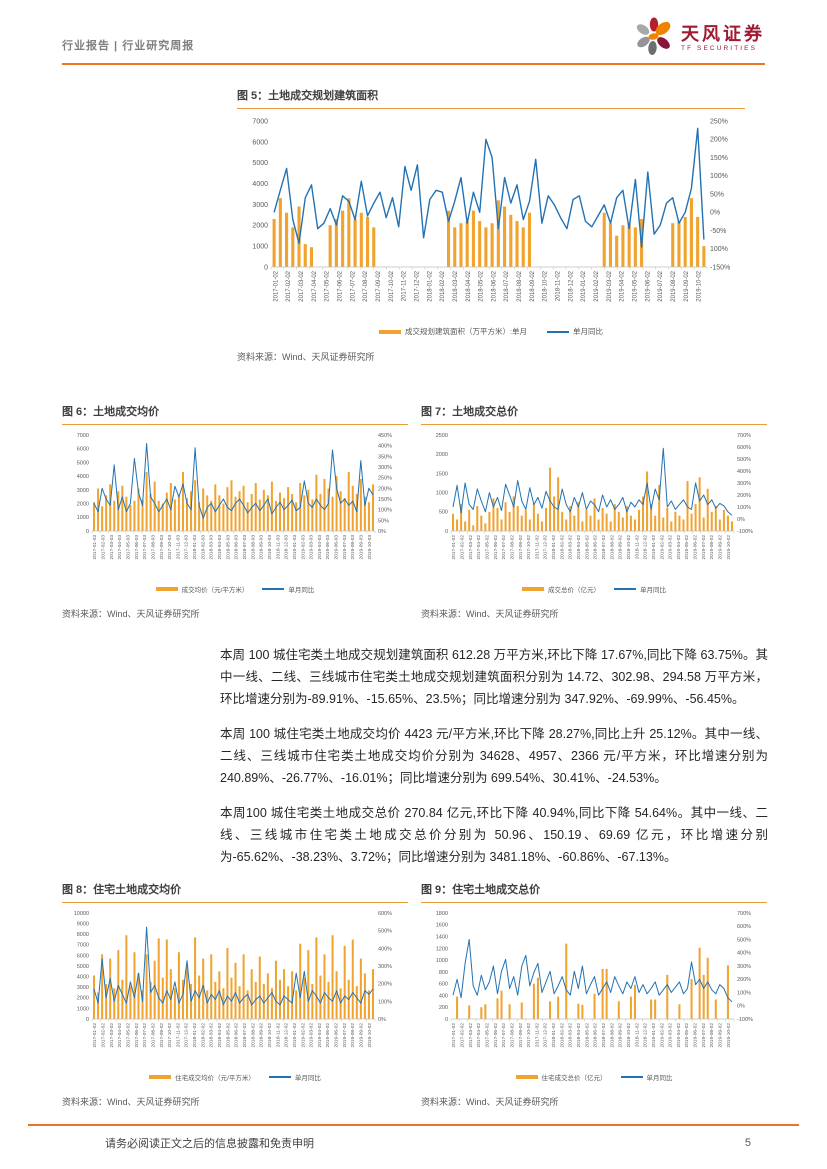 The image size is (827, 1169). I want to click on svg-text: 1800, so click(442, 914).